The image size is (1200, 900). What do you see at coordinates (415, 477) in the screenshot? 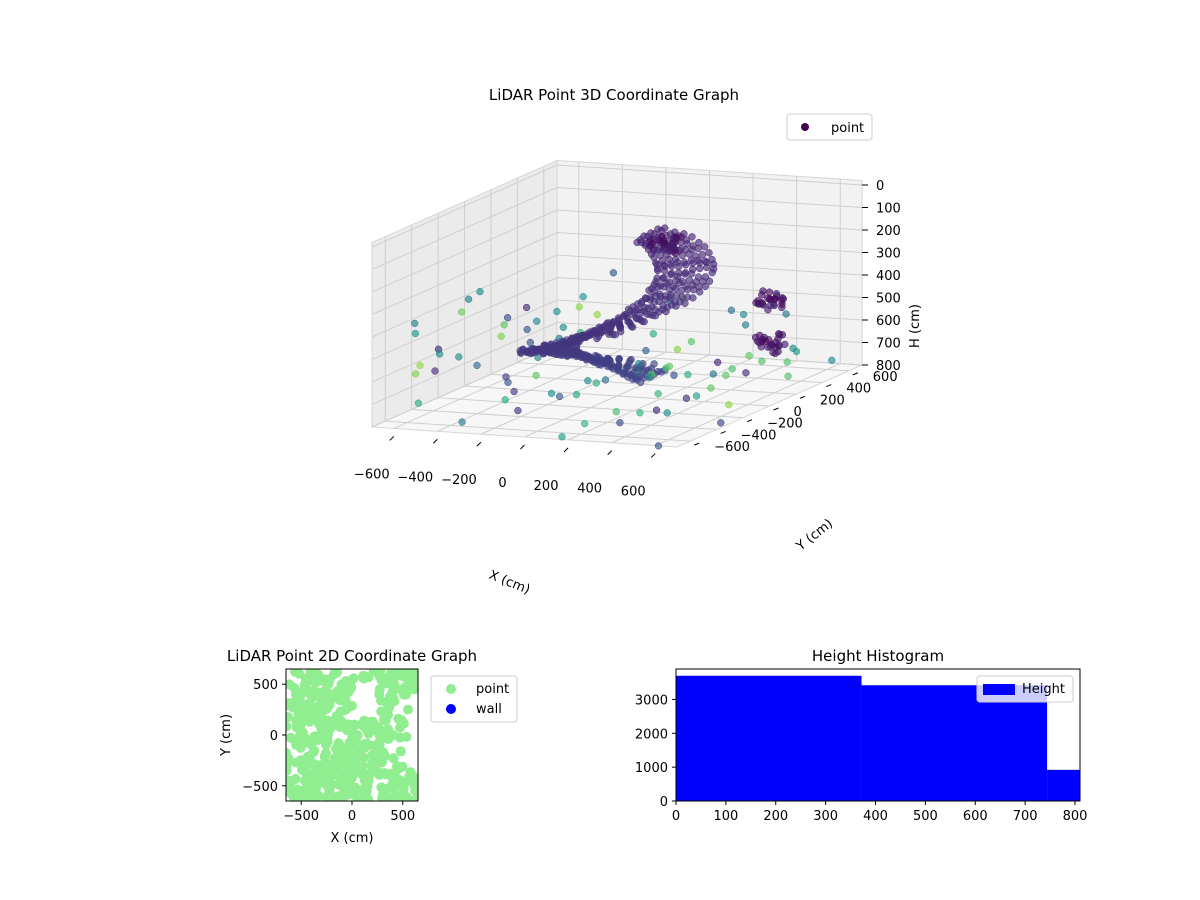
I see `chart-3d-xtick-label: −400` at bounding box center [415, 477].